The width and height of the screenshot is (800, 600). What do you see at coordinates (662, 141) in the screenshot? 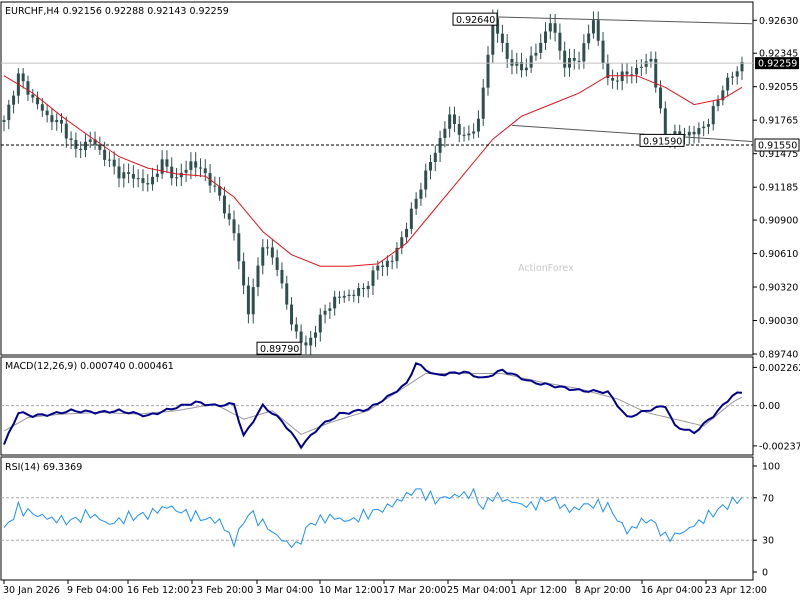
I see `annotation-label: 0.91590` at bounding box center [662, 141].